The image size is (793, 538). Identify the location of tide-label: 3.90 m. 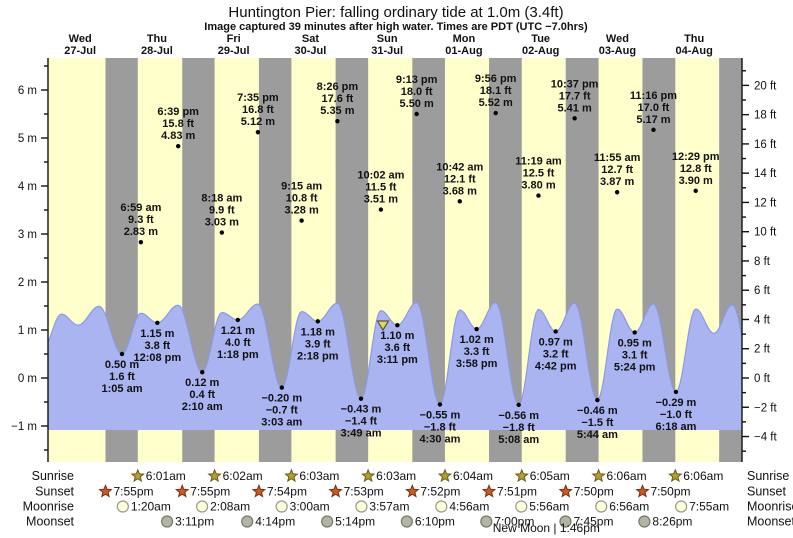
(696, 181).